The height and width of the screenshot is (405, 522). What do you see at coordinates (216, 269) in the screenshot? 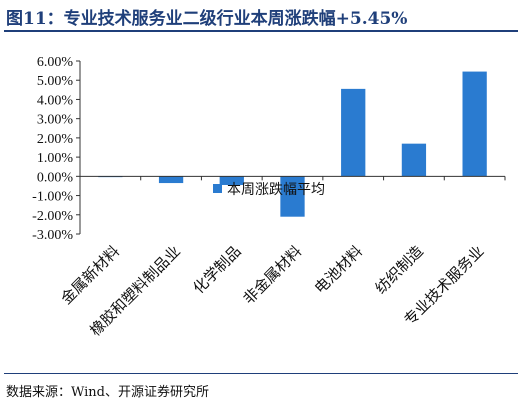
I see `x-category-label: 化学制品` at bounding box center [216, 269].